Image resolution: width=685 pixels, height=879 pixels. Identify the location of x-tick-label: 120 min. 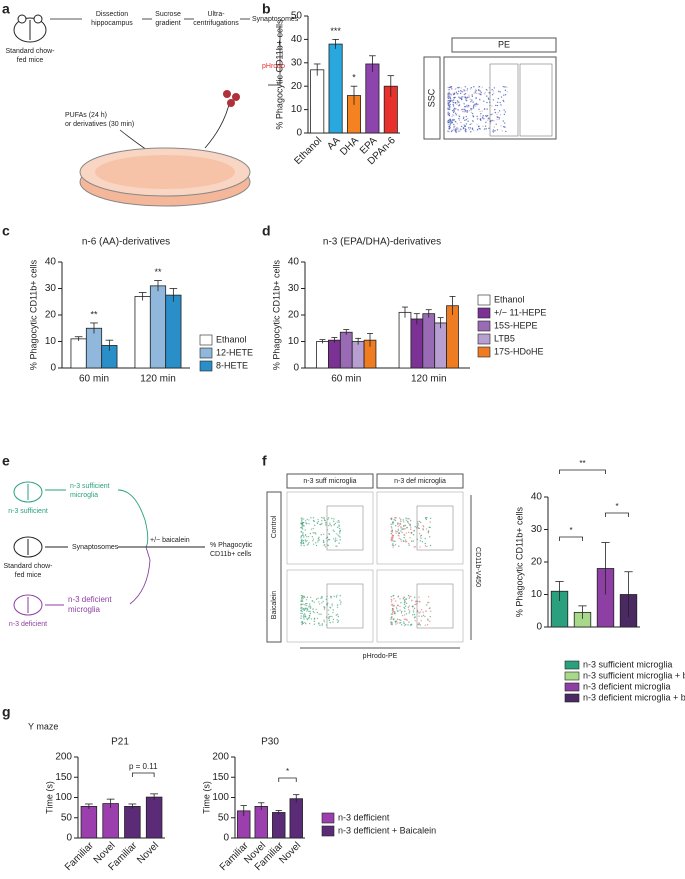
(158, 379).